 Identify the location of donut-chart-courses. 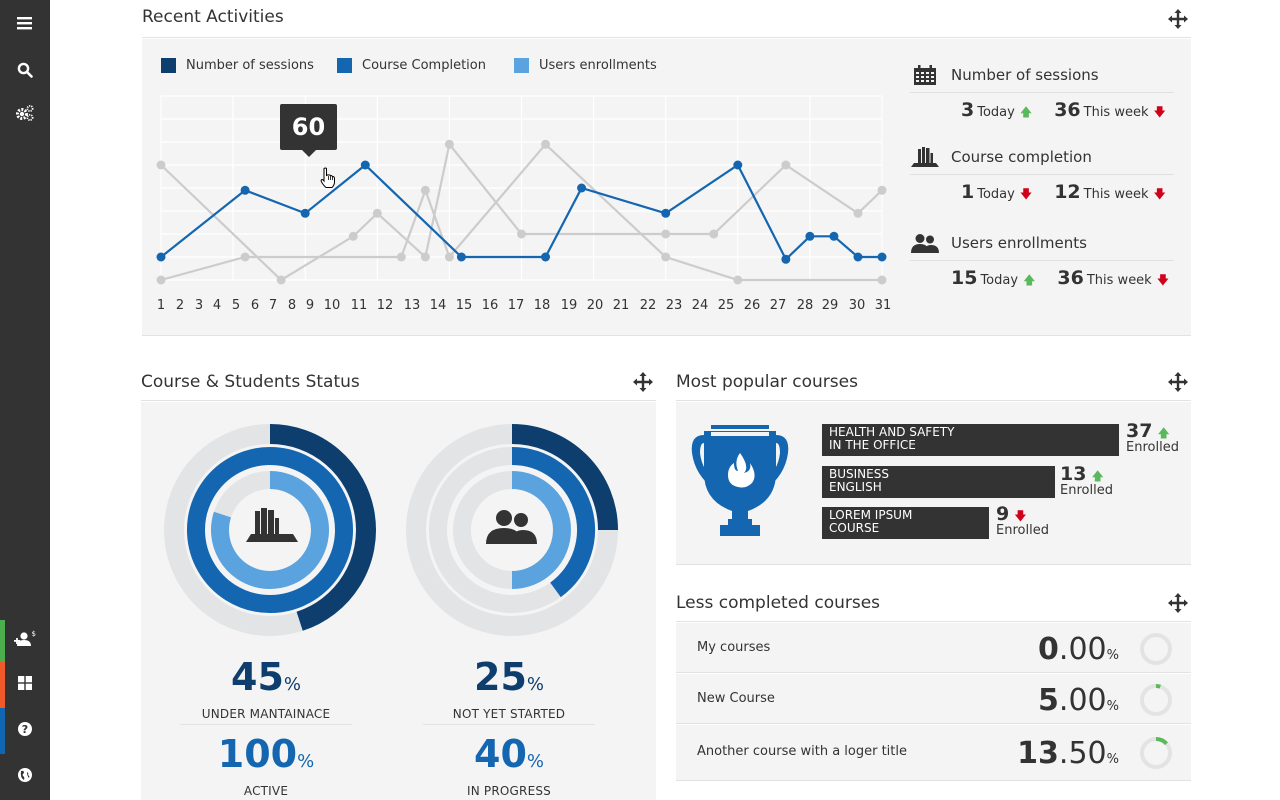
(270, 530).